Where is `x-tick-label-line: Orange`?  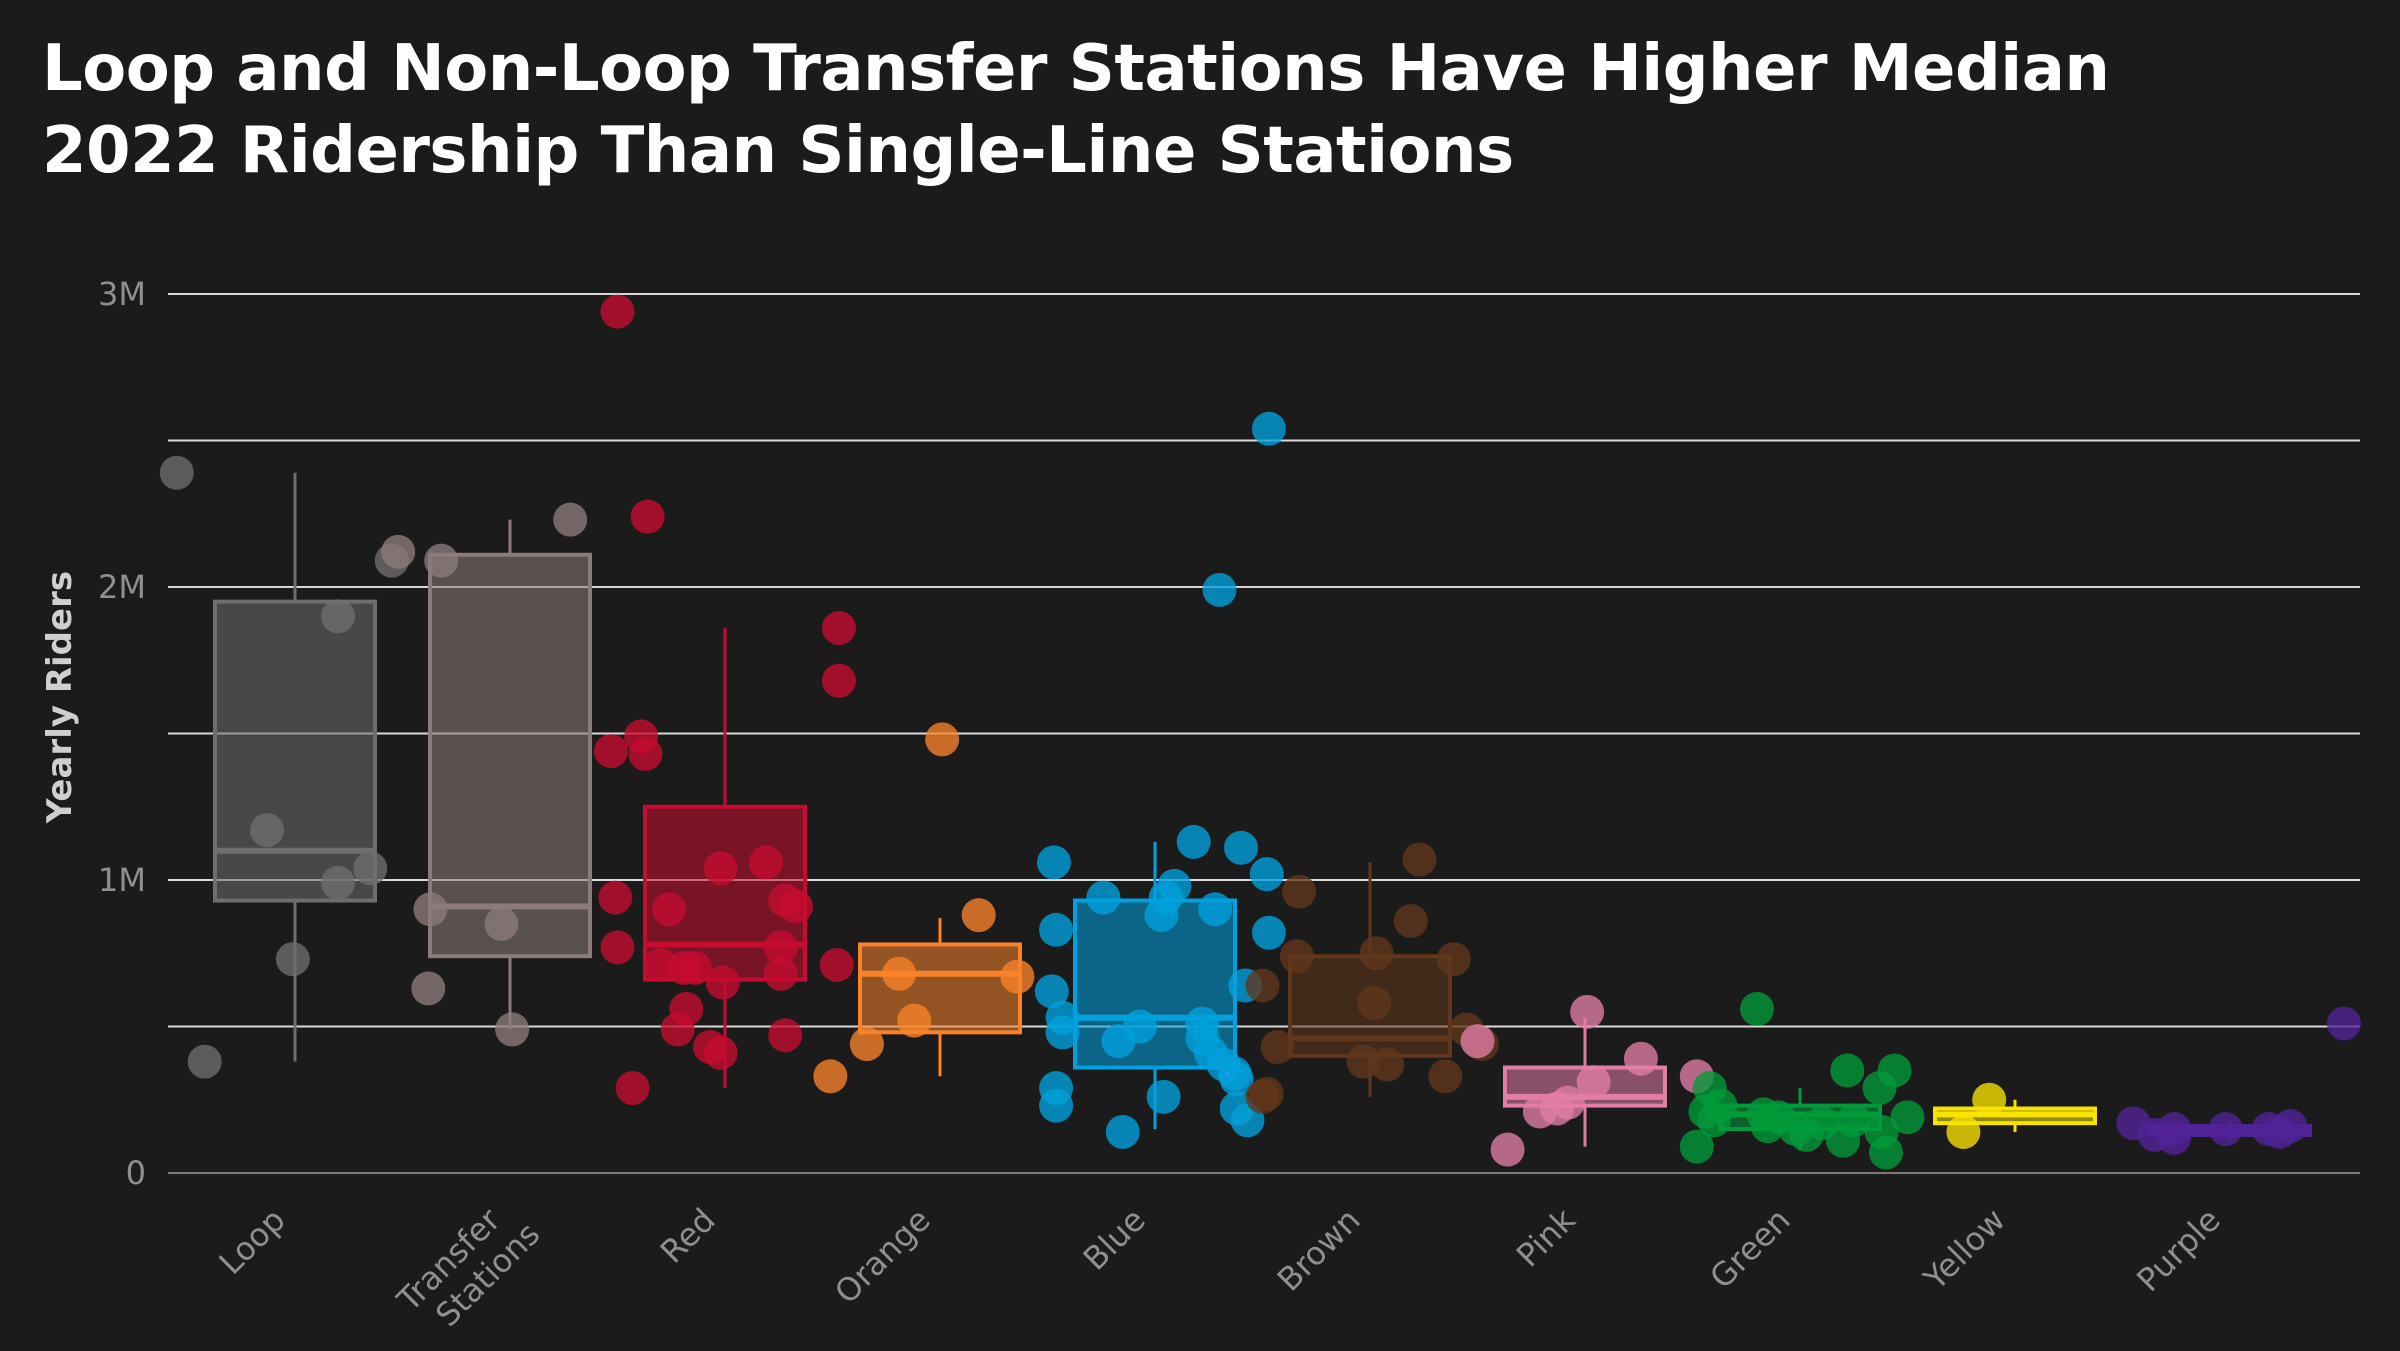
x-tick-label-line: Orange is located at coordinates (882, 1256).